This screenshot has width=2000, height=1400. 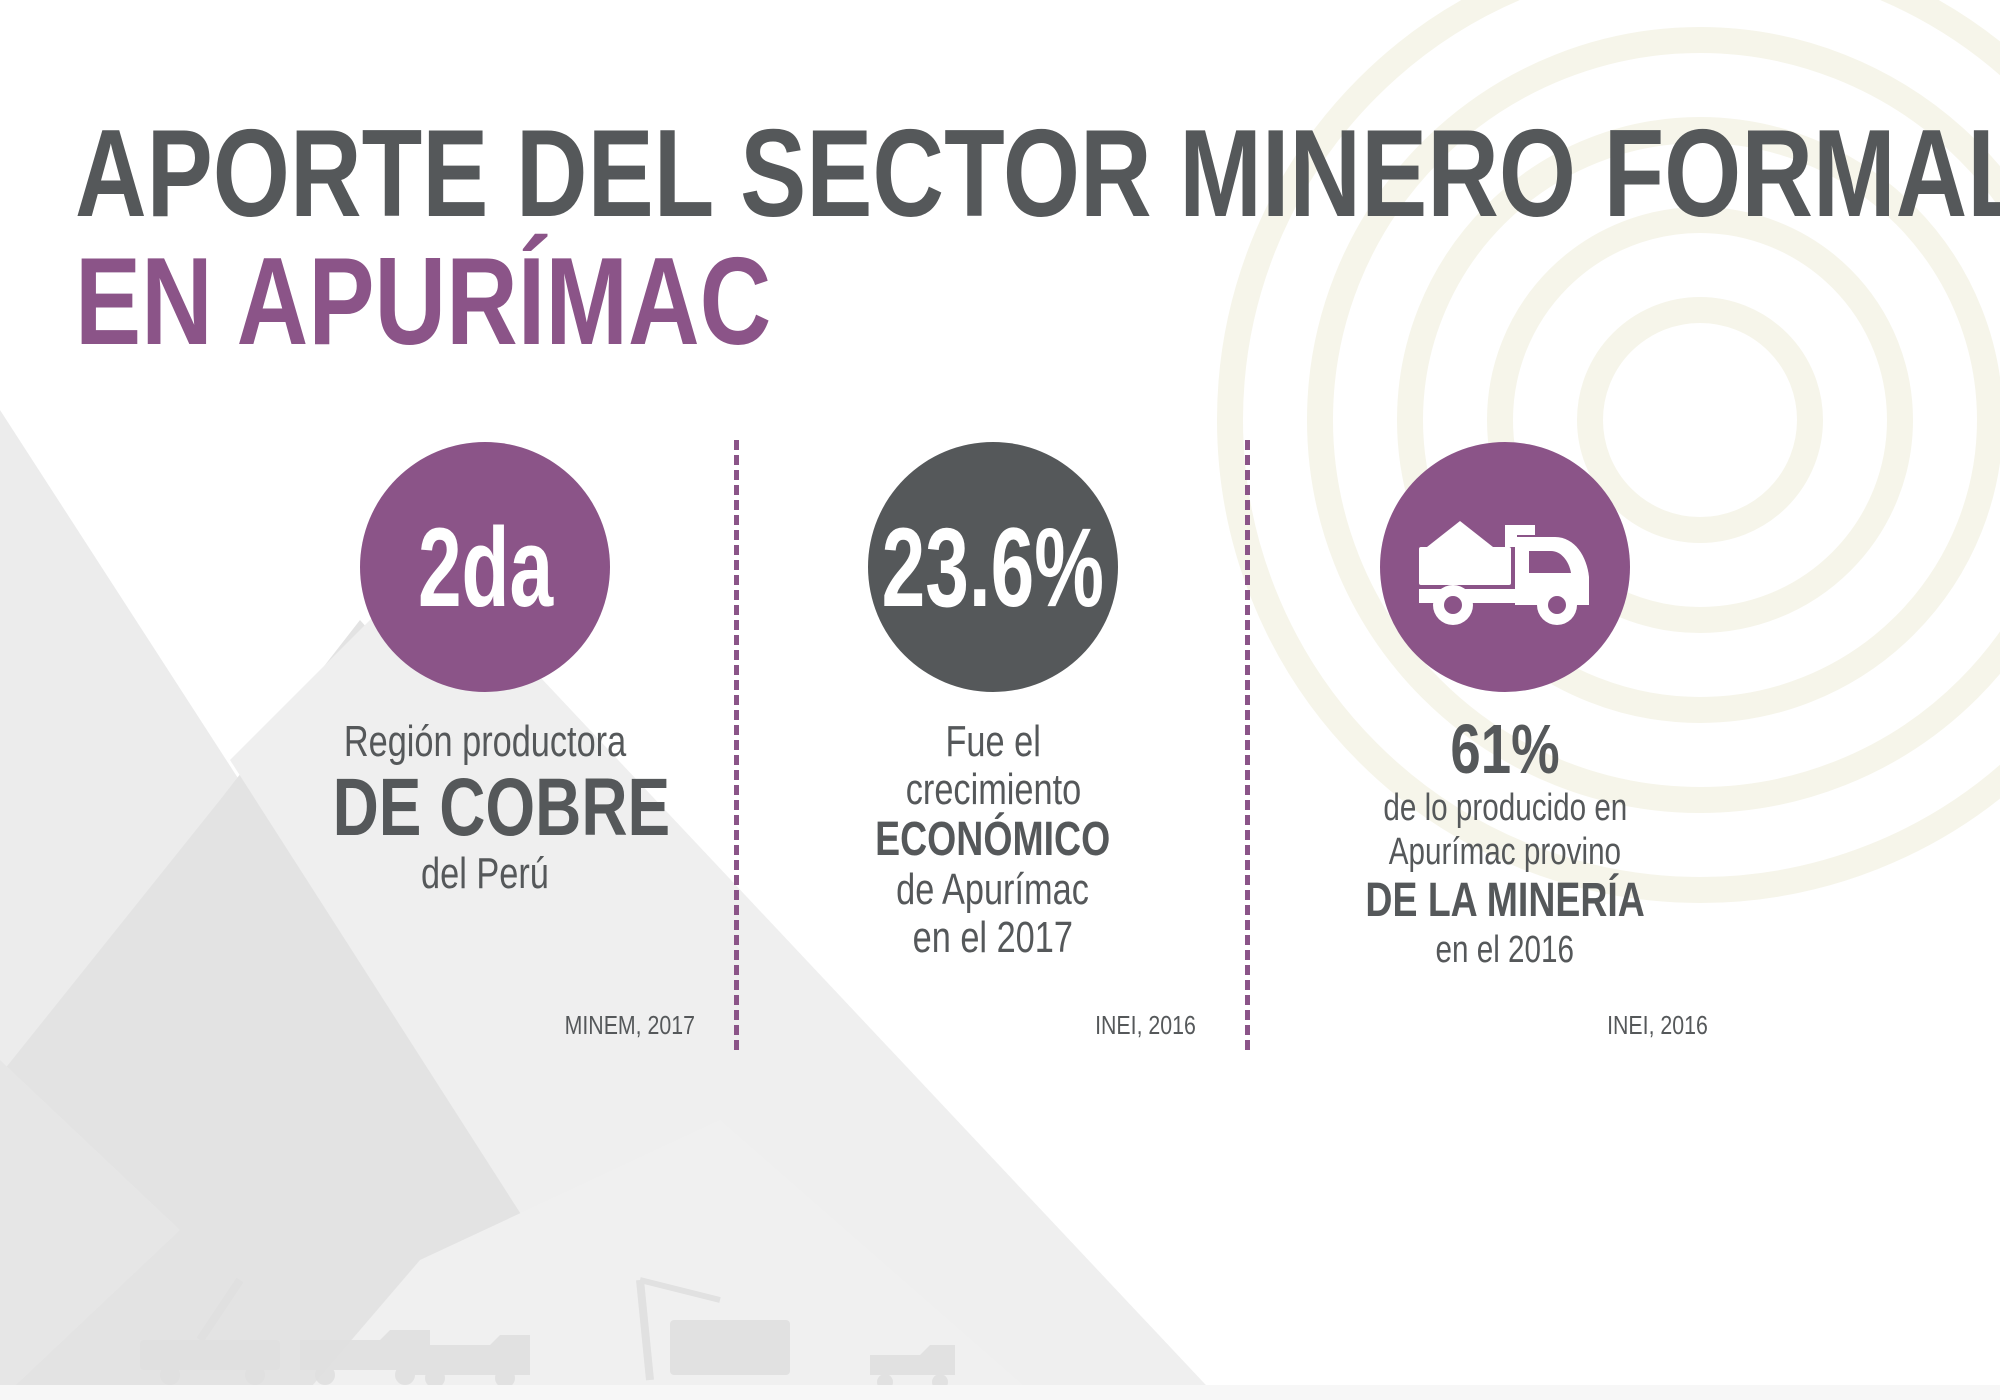 I want to click on stat-percentage: 61%, so click(x=1505, y=749).